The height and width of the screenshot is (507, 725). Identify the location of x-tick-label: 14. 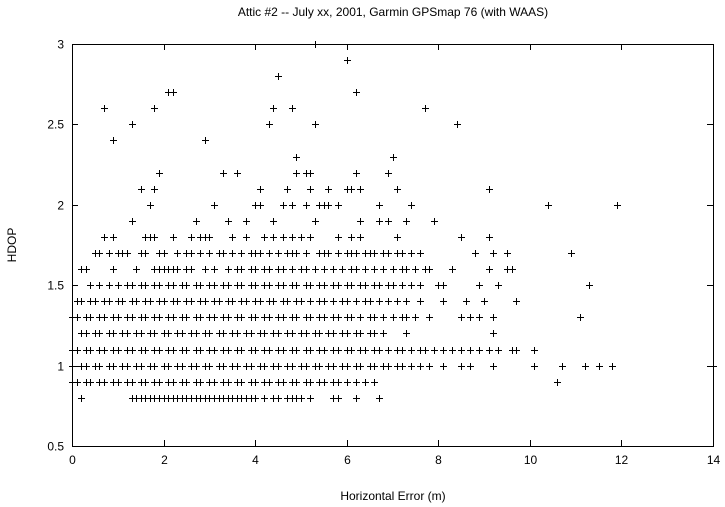
(714, 460).